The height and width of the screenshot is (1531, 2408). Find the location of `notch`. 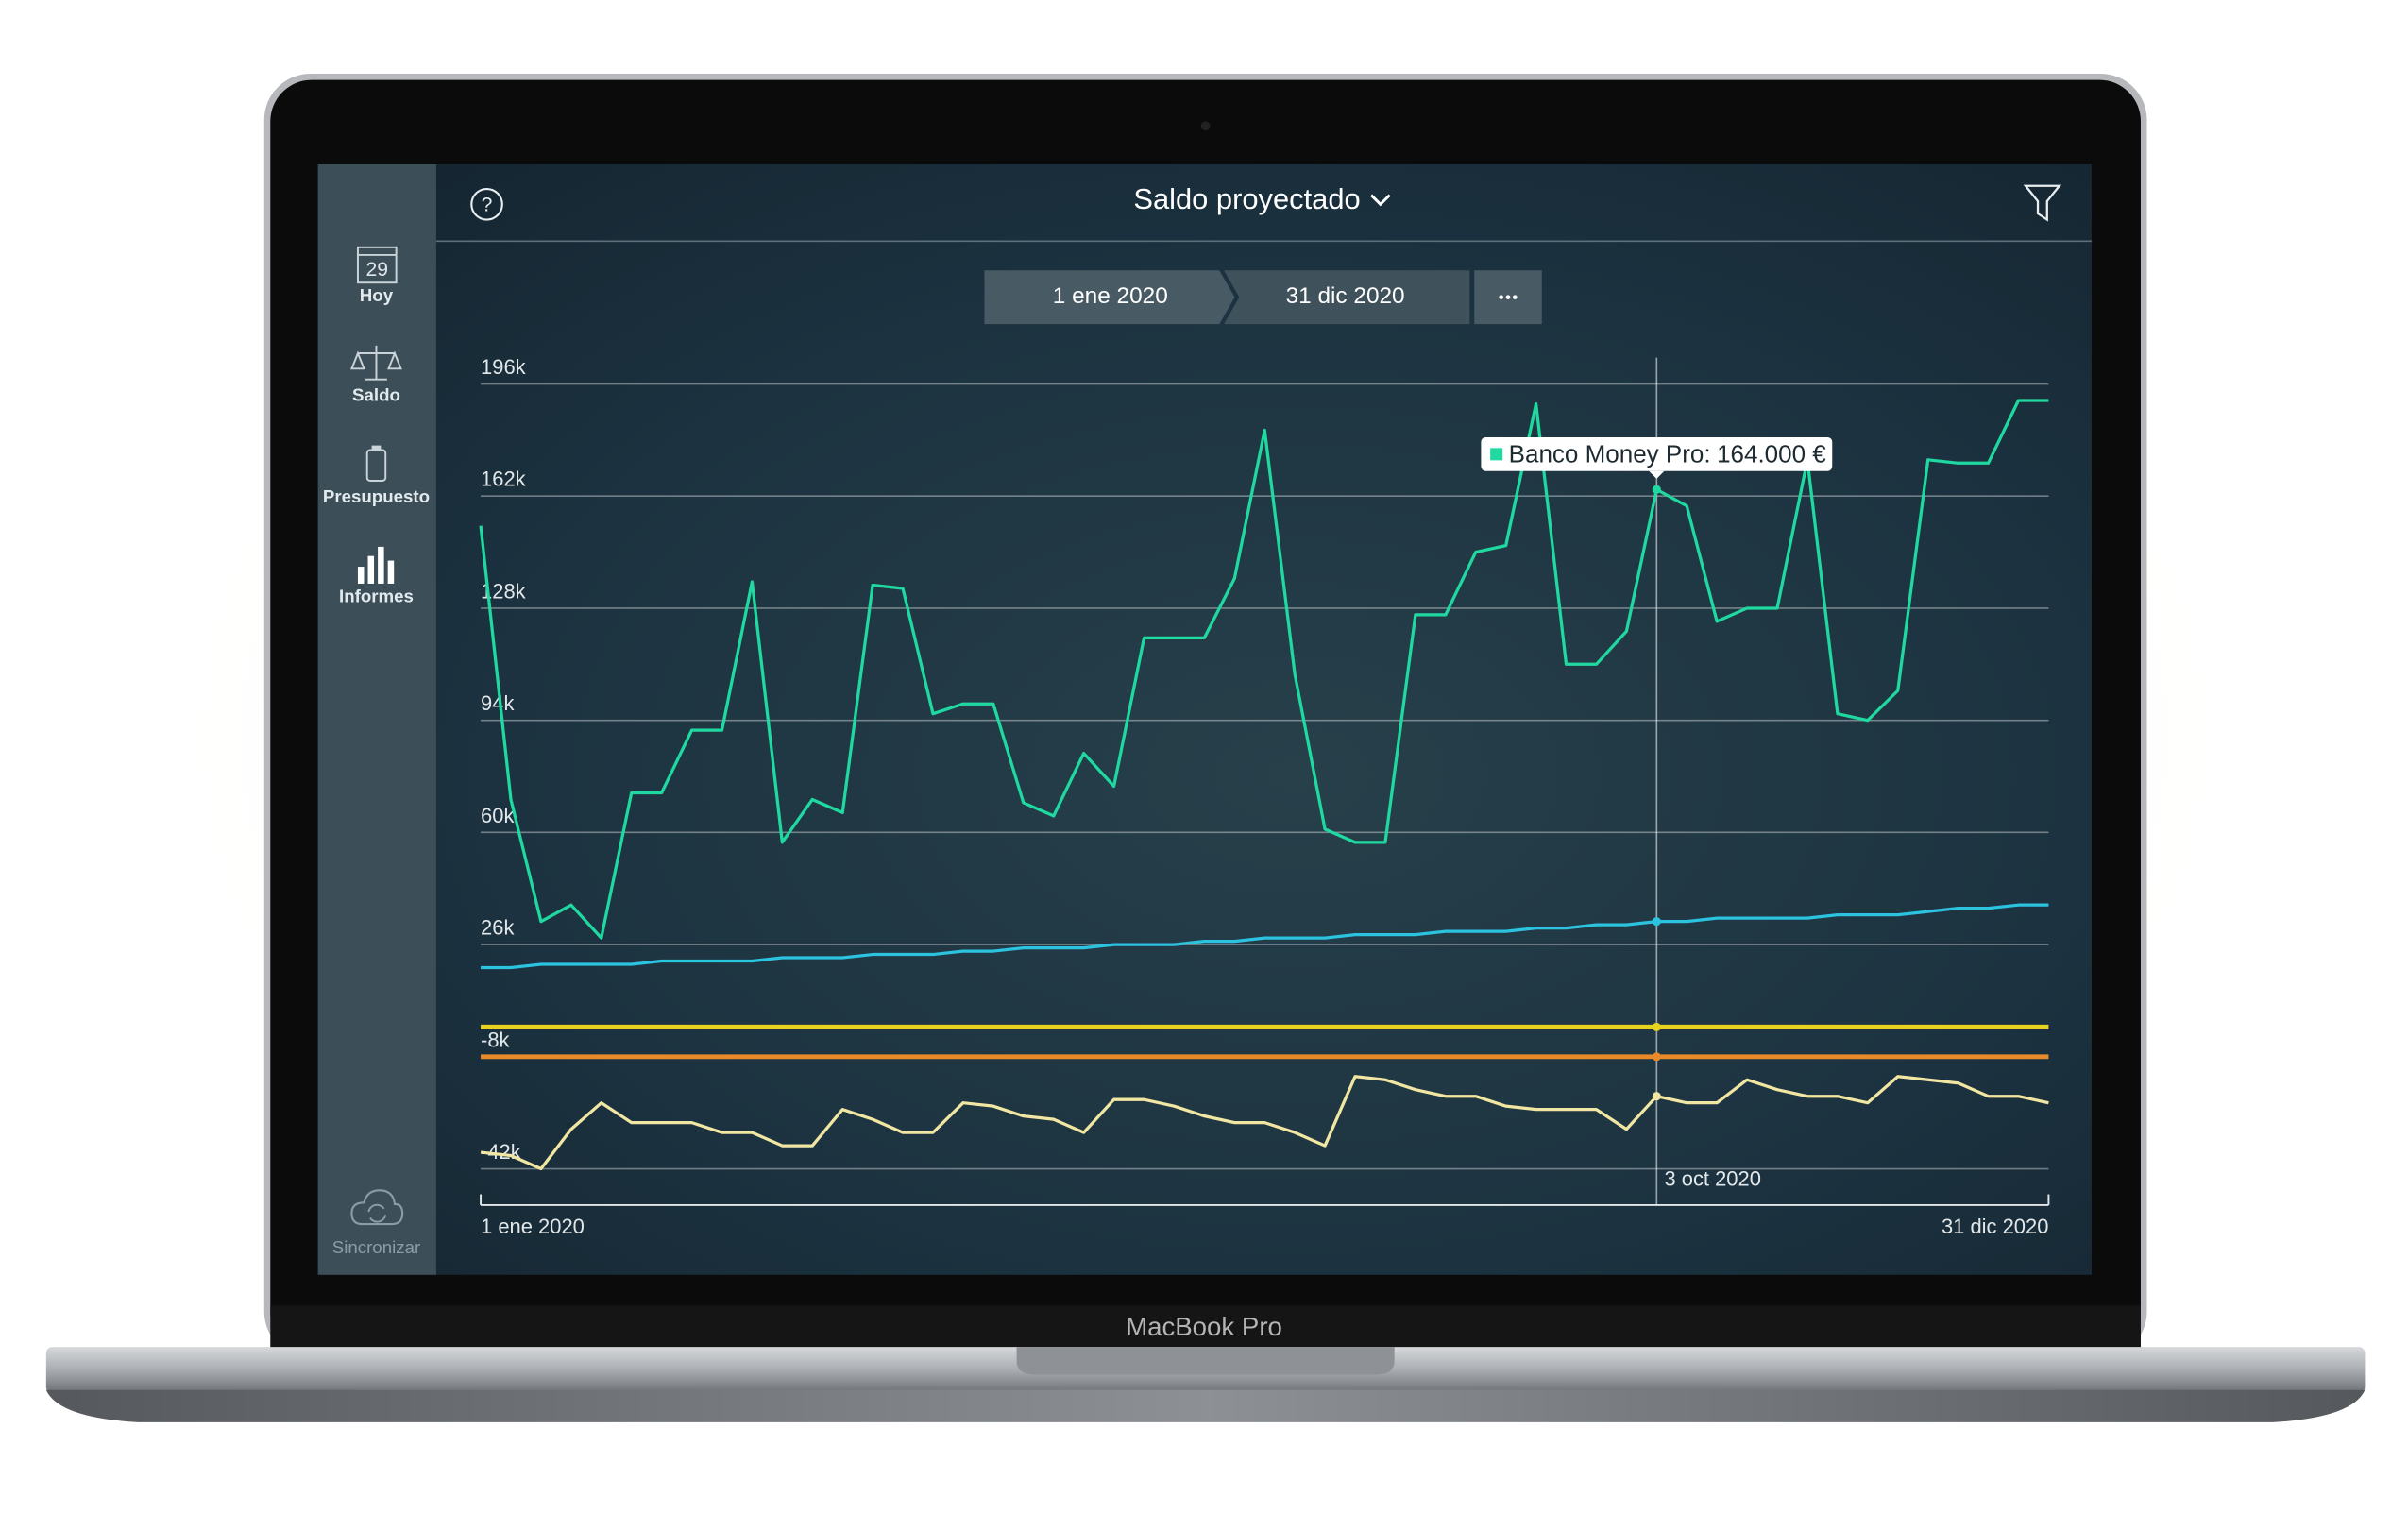

notch is located at coordinates (1205, 1361).